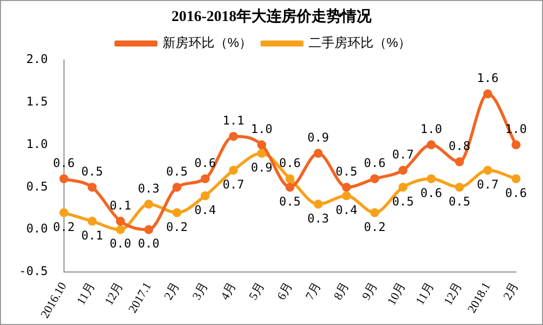  I want to click on y-tick-label: 2.0, so click(37, 59).